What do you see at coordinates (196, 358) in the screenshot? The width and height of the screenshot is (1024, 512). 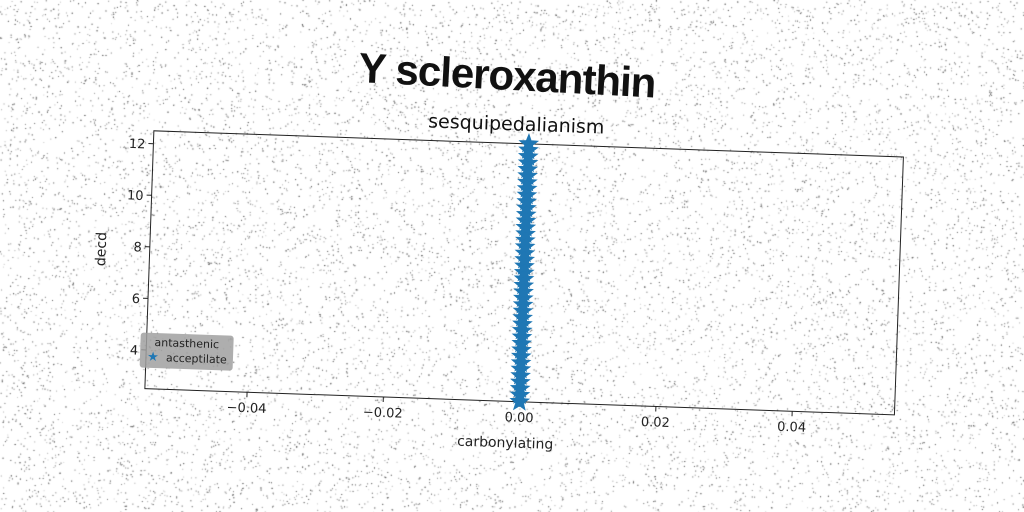 I see `legend-entry-label: acceptilate` at bounding box center [196, 358].